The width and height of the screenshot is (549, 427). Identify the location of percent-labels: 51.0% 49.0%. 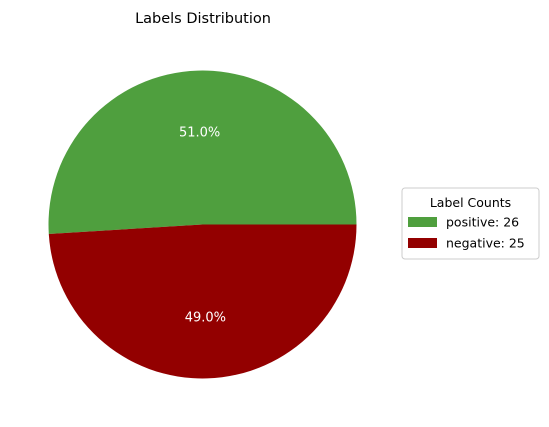
(202, 226).